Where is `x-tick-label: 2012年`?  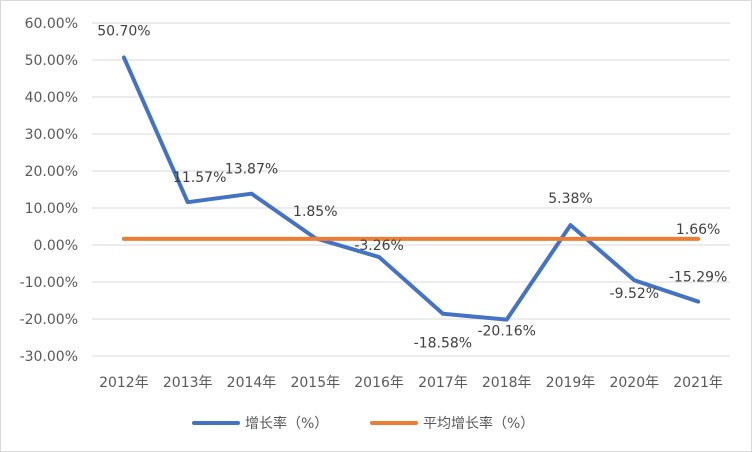 x-tick-label: 2012年 is located at coordinates (124, 383).